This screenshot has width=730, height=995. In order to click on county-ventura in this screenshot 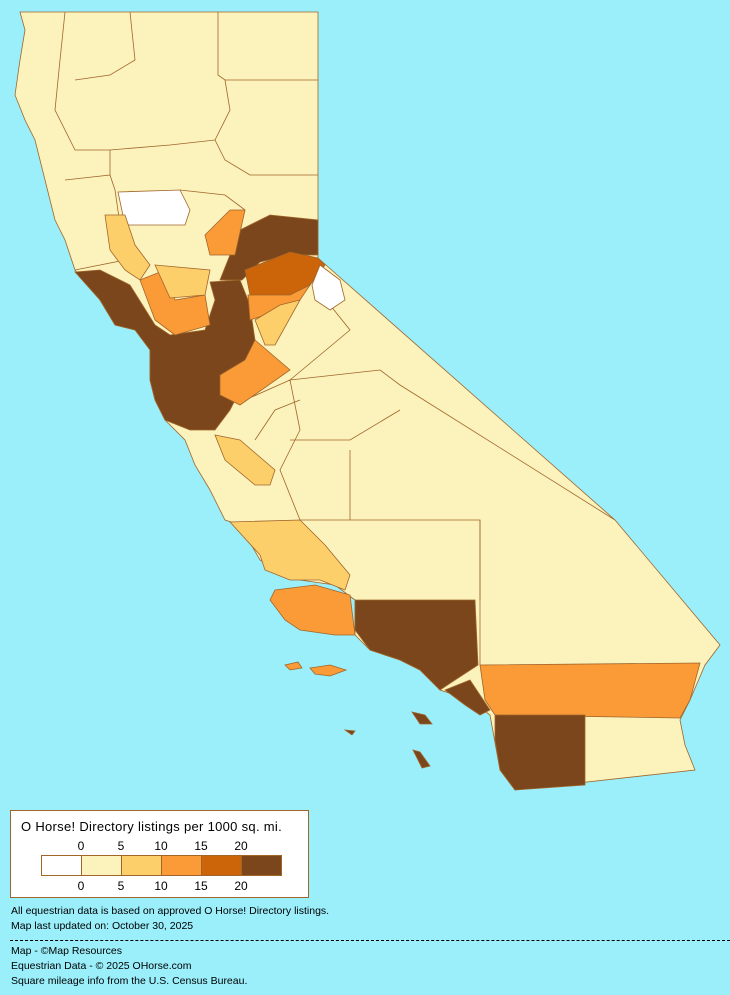, I will do `click(312, 610)`.